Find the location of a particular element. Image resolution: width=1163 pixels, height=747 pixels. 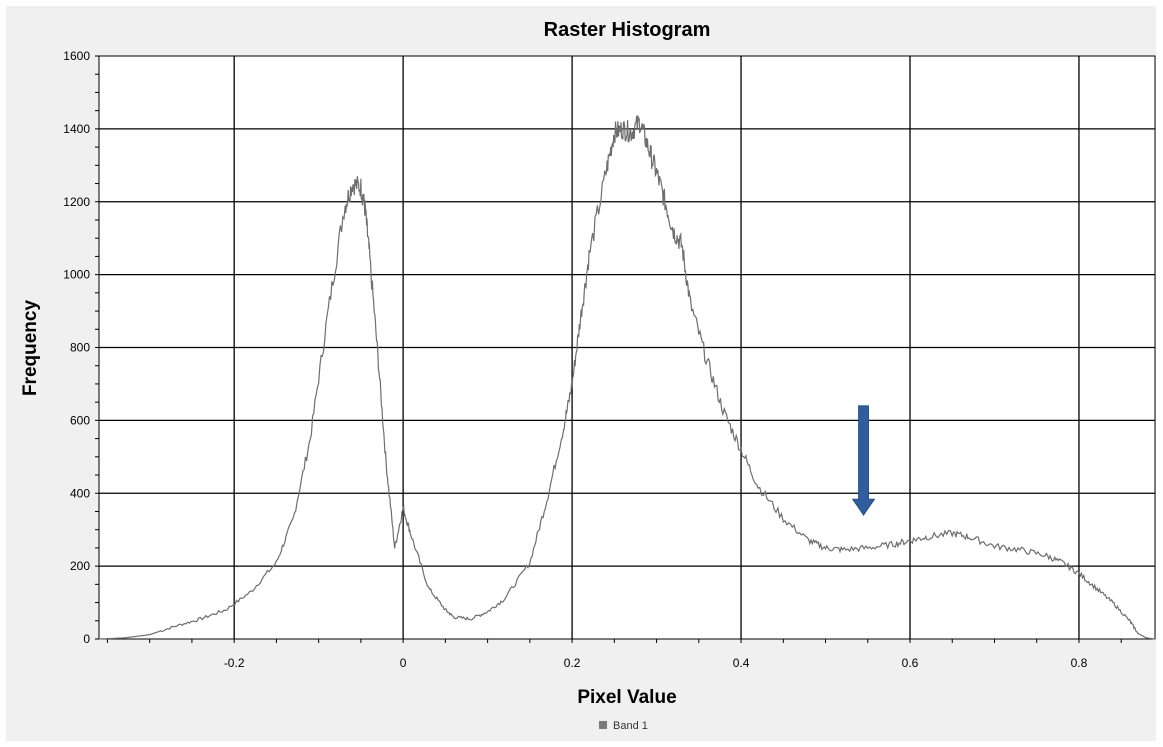

y-tick-label: 1200 is located at coordinates (76, 202).